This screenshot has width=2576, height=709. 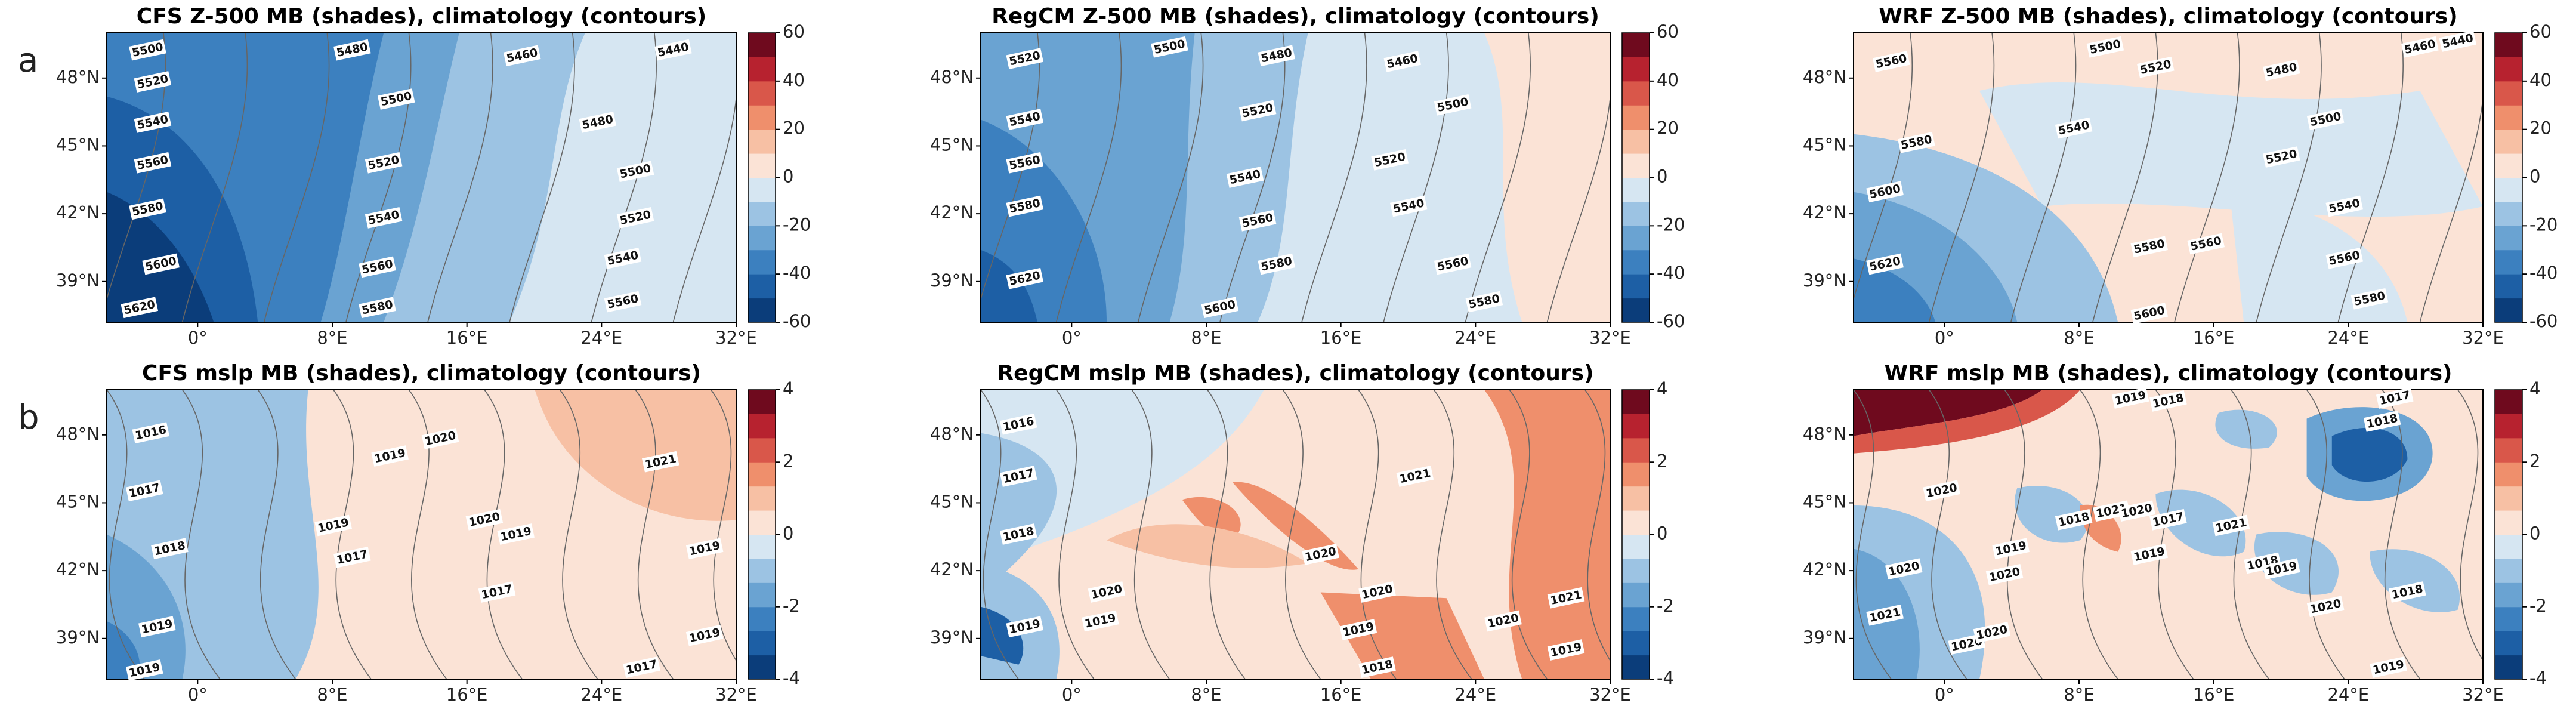 What do you see at coordinates (2079, 695) in the screenshot?
I see `x-tick-label: 8°E` at bounding box center [2079, 695].